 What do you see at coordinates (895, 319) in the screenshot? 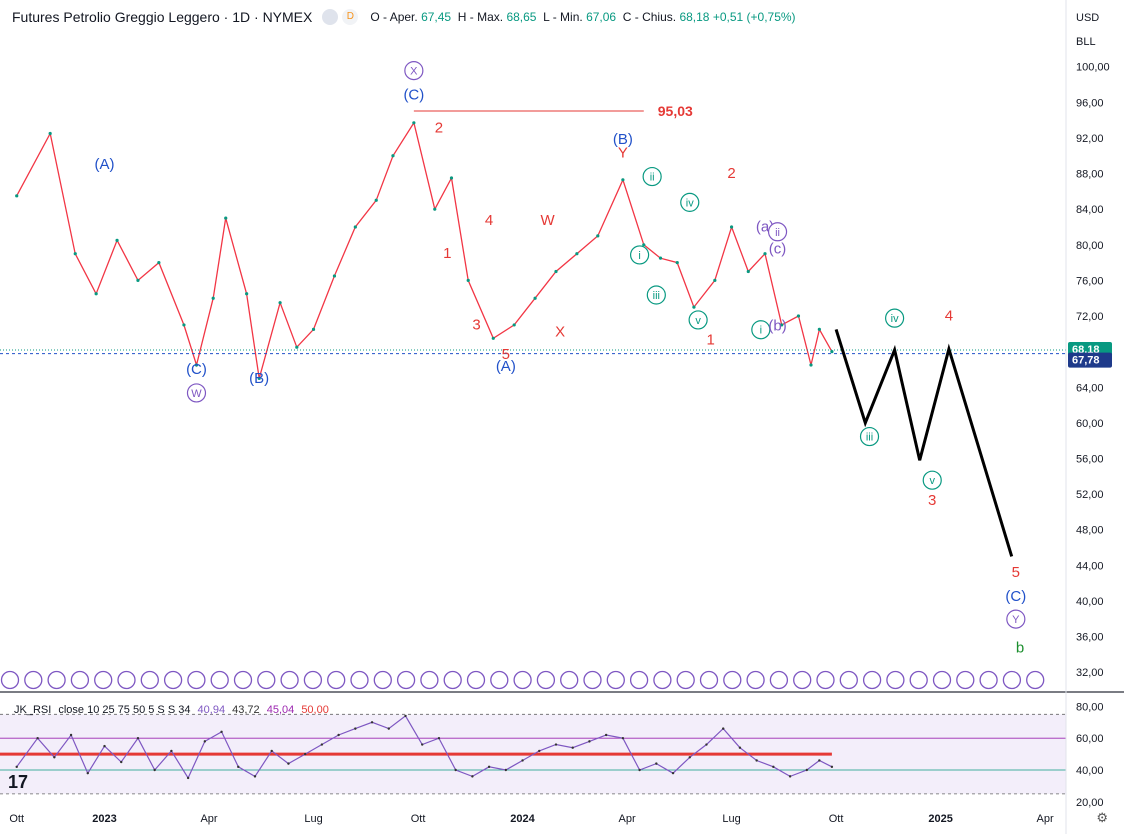
I see `wave-label: iv` at bounding box center [895, 319].